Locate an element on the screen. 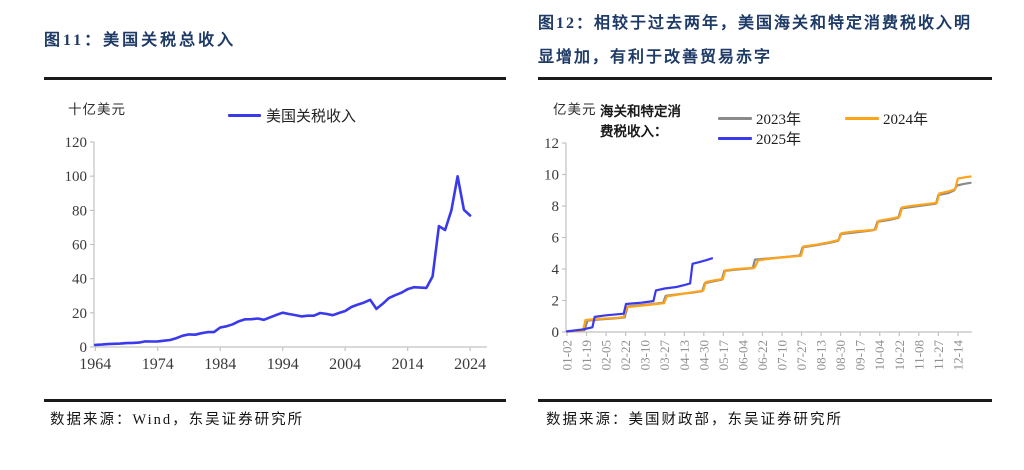 Image resolution: width=1024 pixels, height=470 pixels. legend-2023-line-swatch is located at coordinates (735, 118).